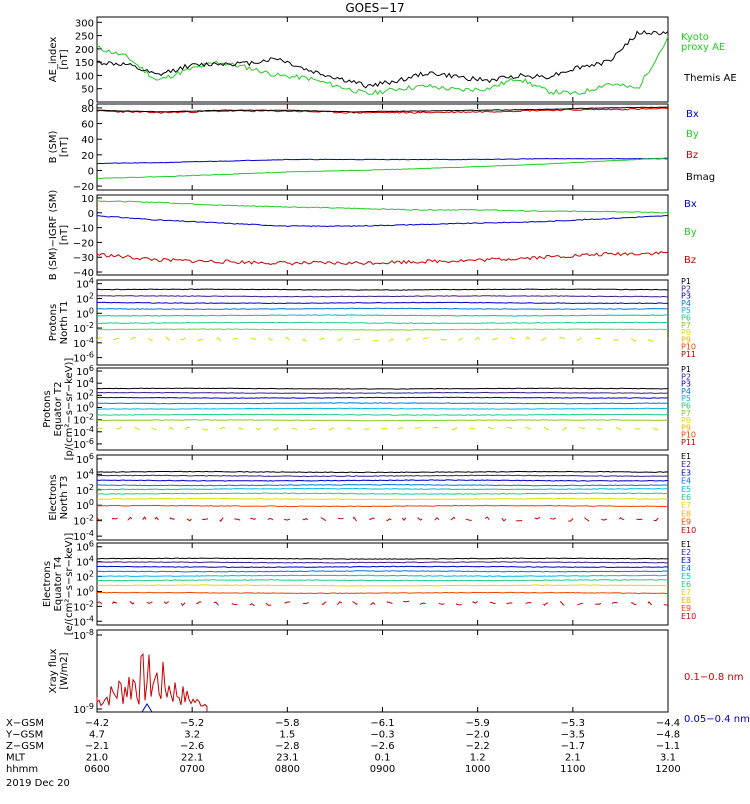 This screenshot has height=804, width=750. Describe the element at coordinates (69, 409) in the screenshot. I see `peq-ylabel: [p/(cm²−s−sr−keV)]` at that location.